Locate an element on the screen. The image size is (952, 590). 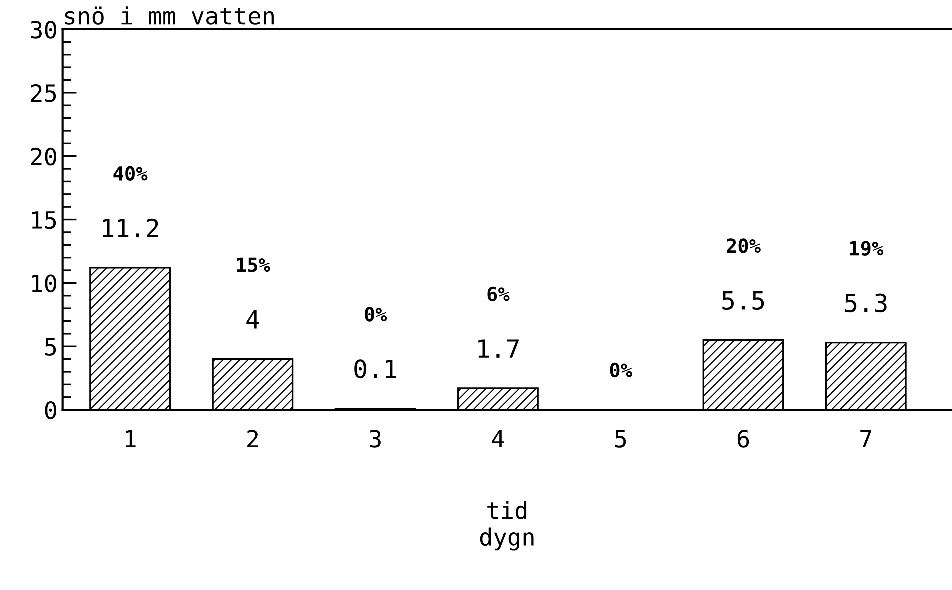
y-tick-label: 25 is located at coordinates (43, 93).